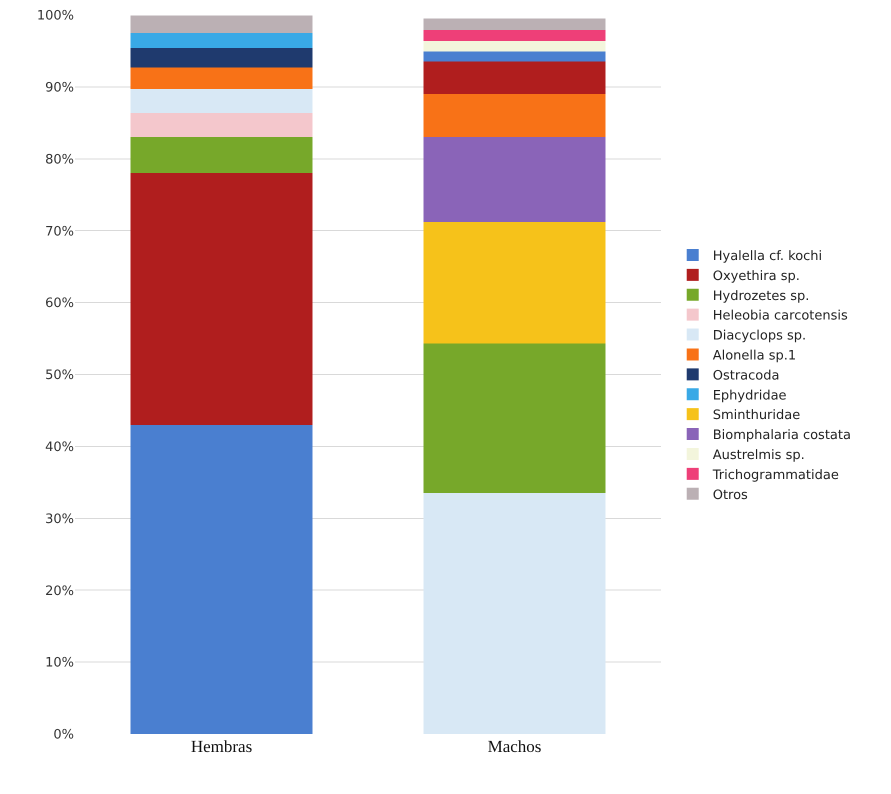 The width and height of the screenshot is (891, 794). Describe the element at coordinates (780, 316) in the screenshot. I see `legend-label: Heleobia carcotensis` at that location.